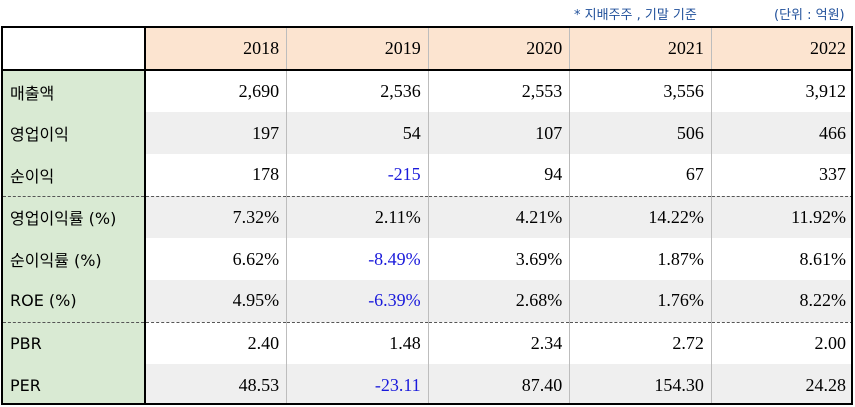 The width and height of the screenshot is (855, 407). What do you see at coordinates (640, 49) in the screenshot?
I see `year-header: 2021` at bounding box center [640, 49].